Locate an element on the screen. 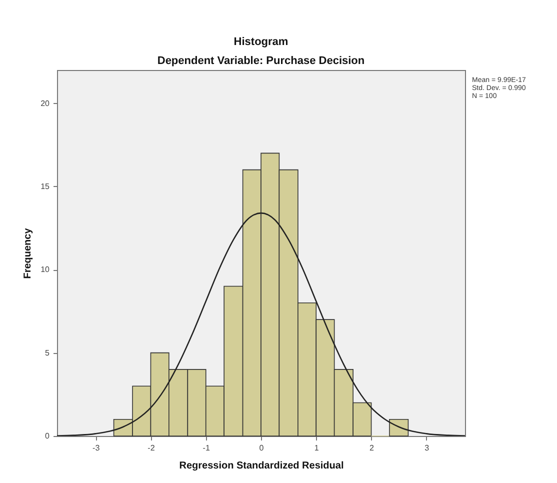 The width and height of the screenshot is (557, 483). x-tick-label: -2 is located at coordinates (152, 448).